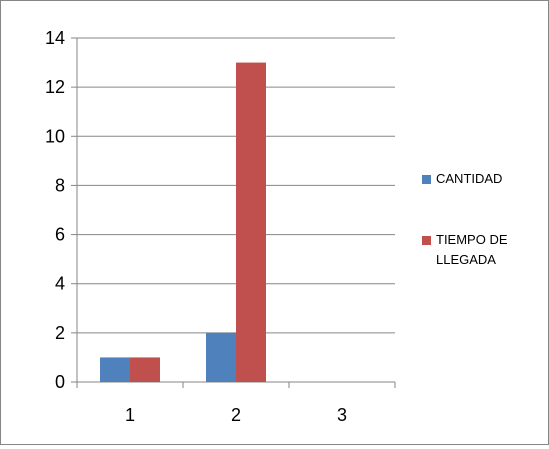 This screenshot has height=449, width=549. Describe the element at coordinates (130, 415) in the screenshot. I see `x-tick-label: 1` at that location.